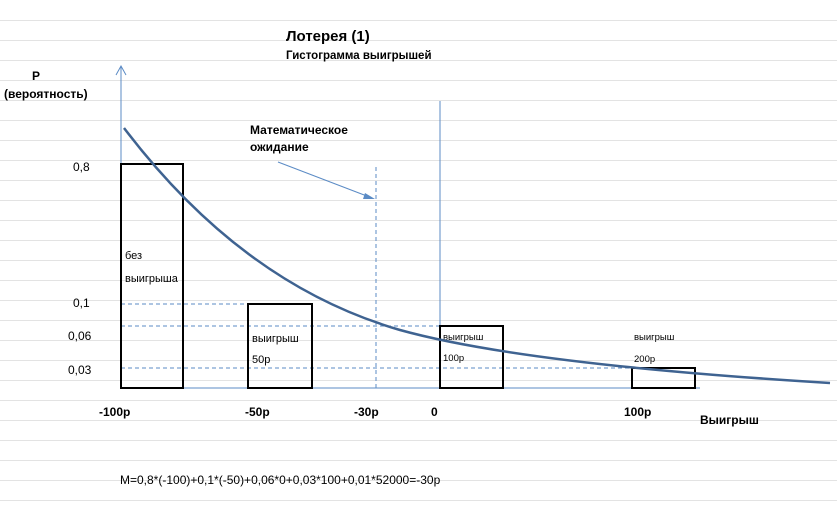 The width and height of the screenshot is (837, 513). Describe the element at coordinates (366, 412) in the screenshot. I see `x-tick-label: -30p` at that location.